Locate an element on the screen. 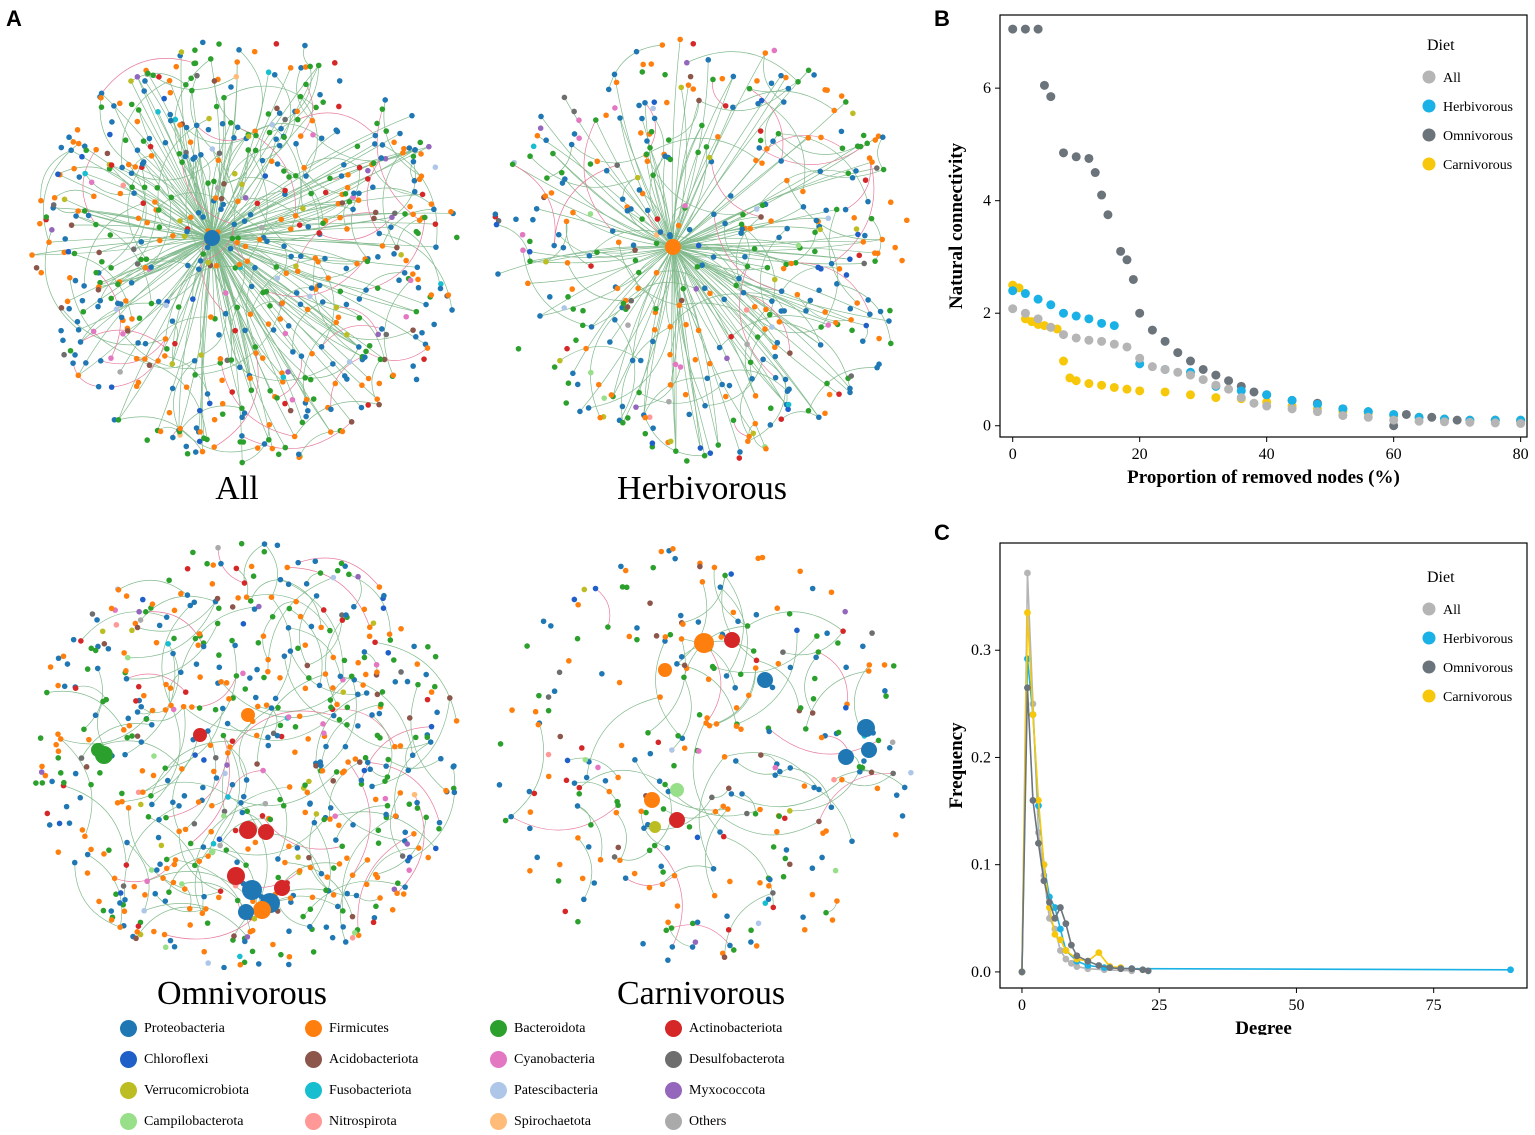 The image size is (1535, 1135). panel-label-c: C is located at coordinates (942, 532).